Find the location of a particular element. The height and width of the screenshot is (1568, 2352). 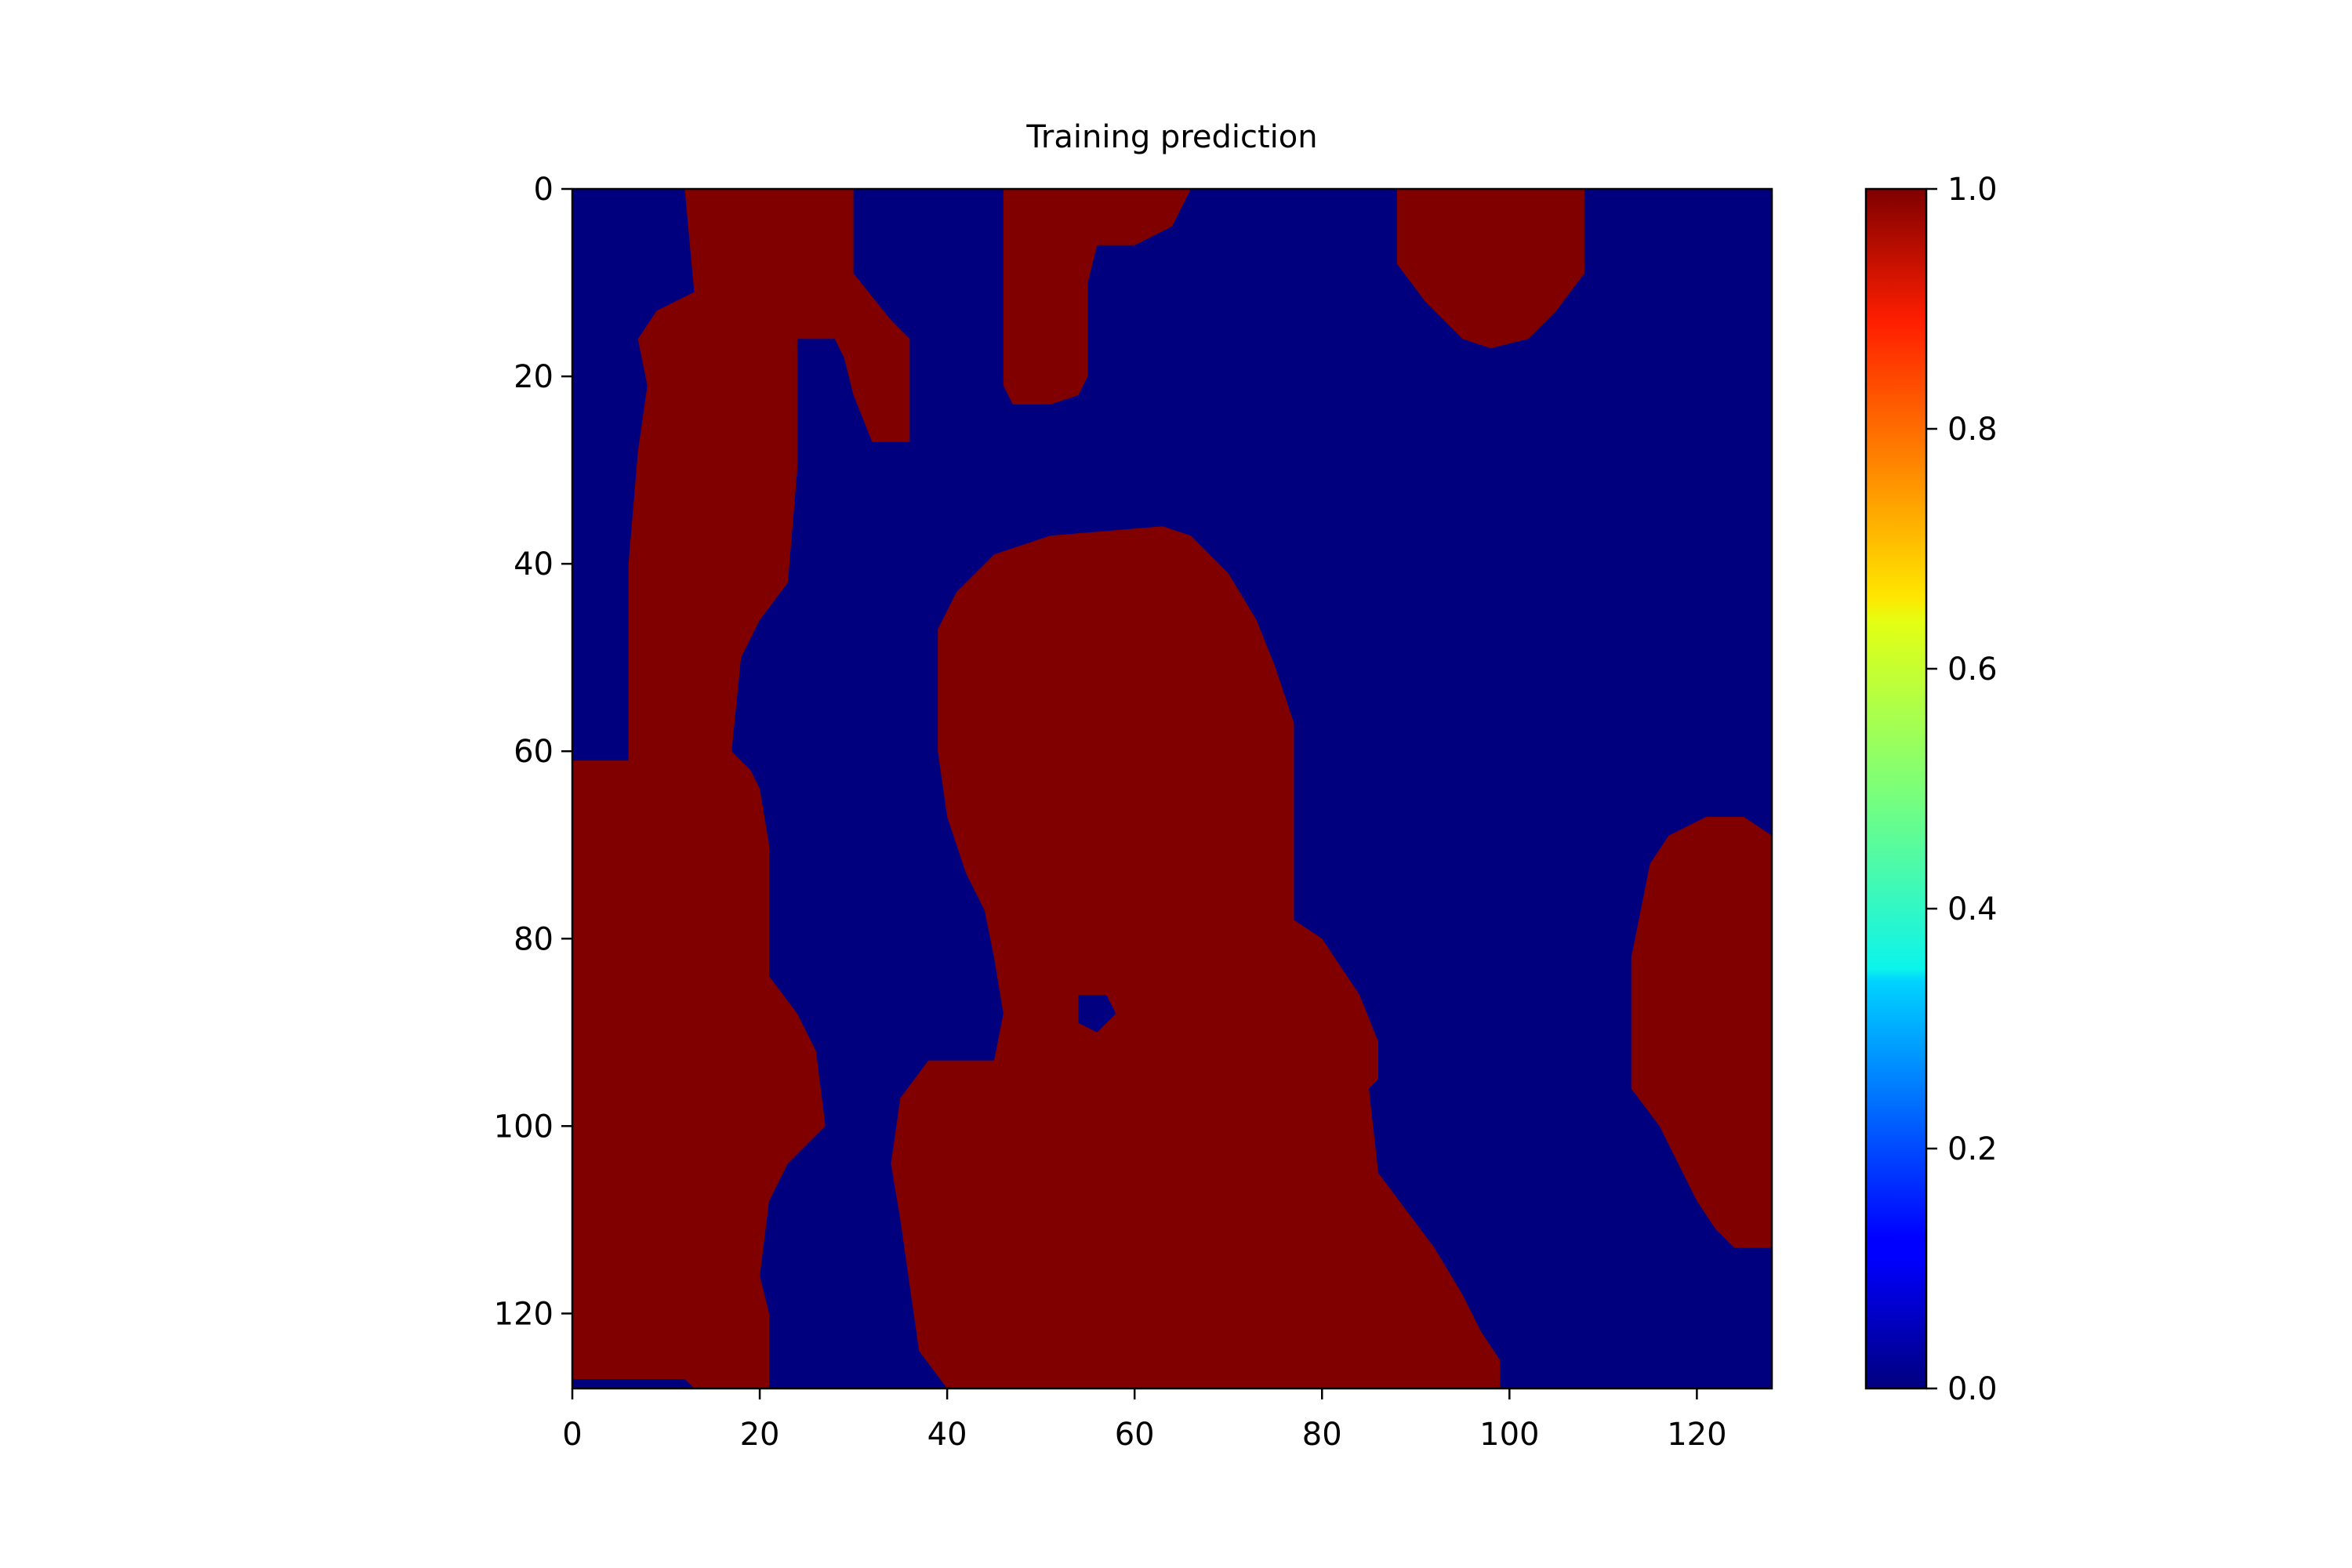

y-tick-label: 60 is located at coordinates (534, 752).